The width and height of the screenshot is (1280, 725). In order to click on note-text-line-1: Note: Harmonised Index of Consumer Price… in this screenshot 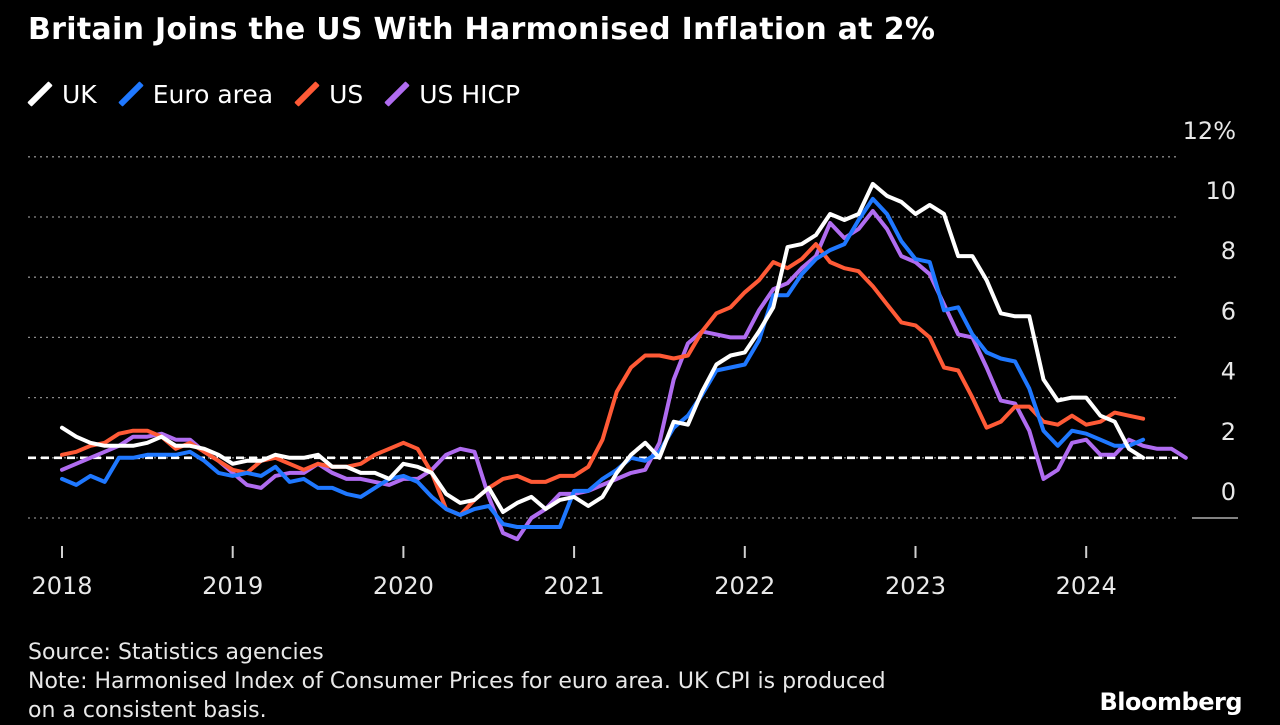, I will do `click(457, 681)`.